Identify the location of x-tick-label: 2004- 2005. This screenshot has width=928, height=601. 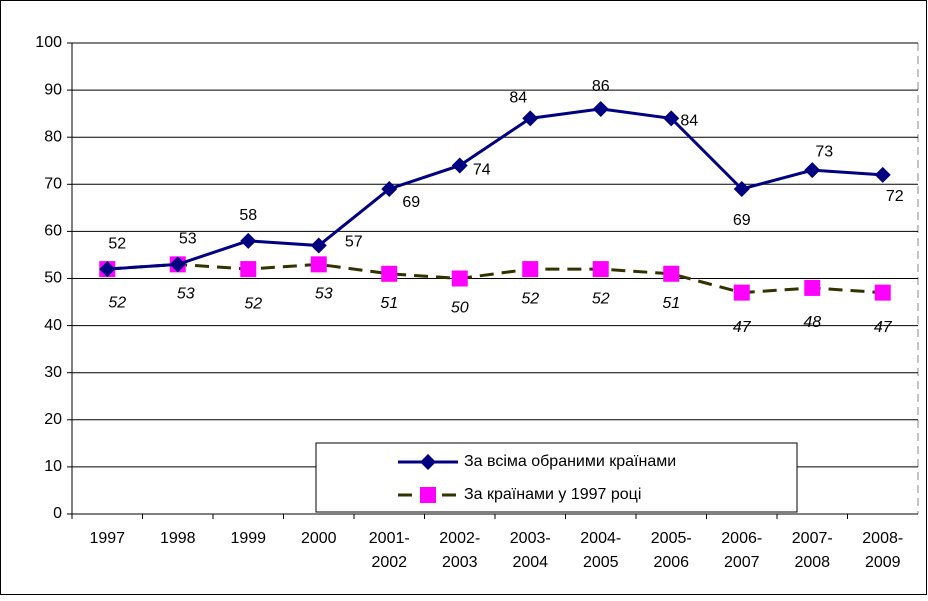
(600, 550).